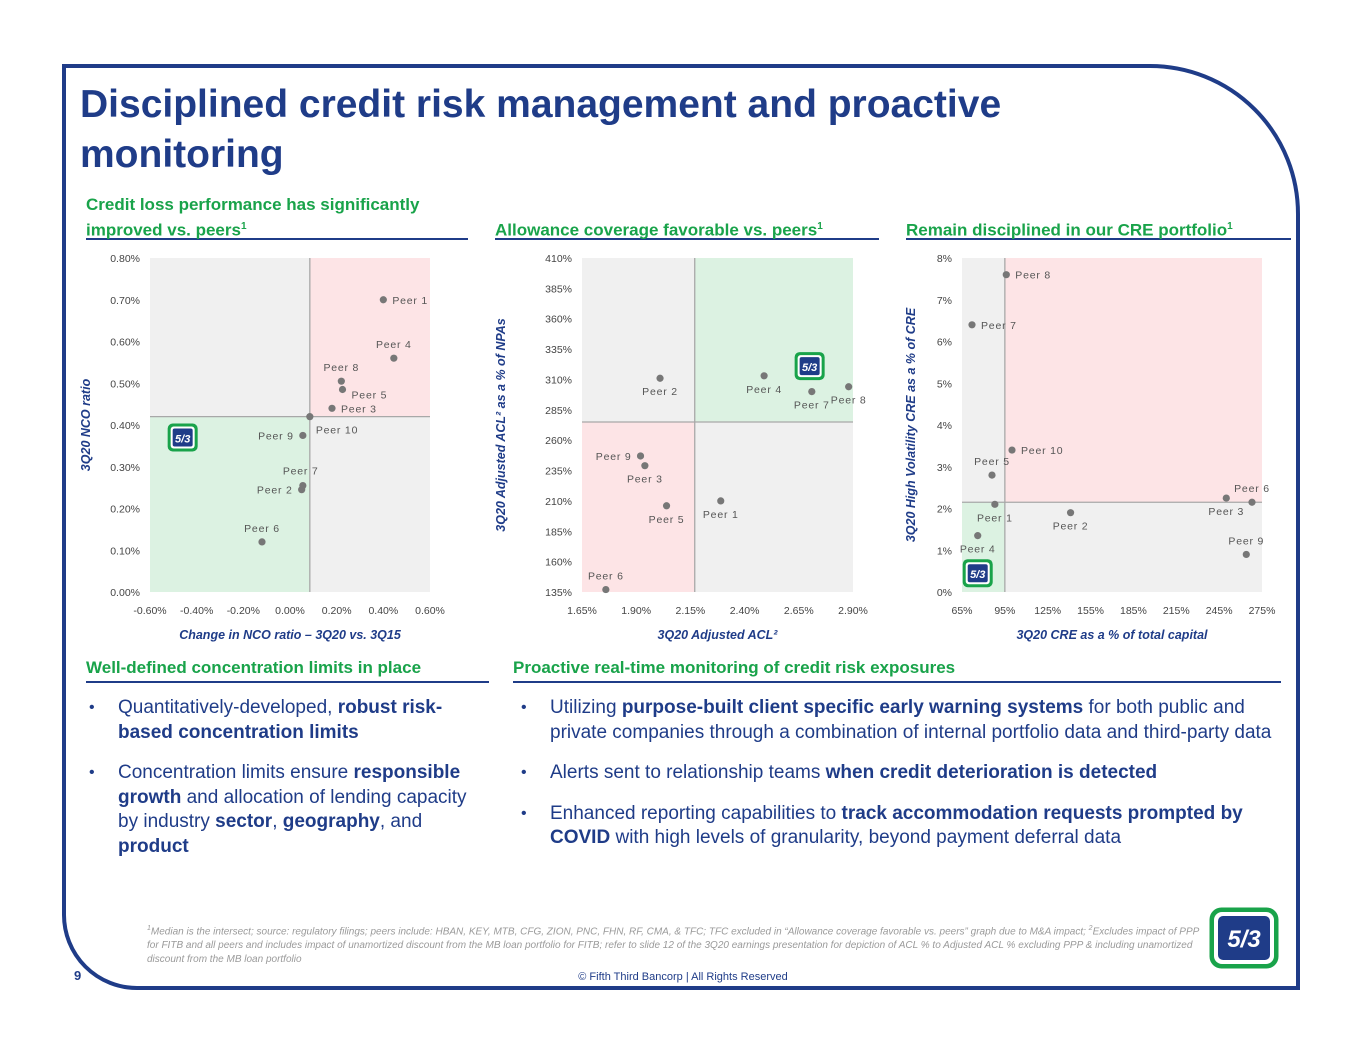 This screenshot has width=1365, height=1055. What do you see at coordinates (696, 813) in the screenshot?
I see `bullet-text: Enhanced reporting capabilities to` at bounding box center [696, 813].